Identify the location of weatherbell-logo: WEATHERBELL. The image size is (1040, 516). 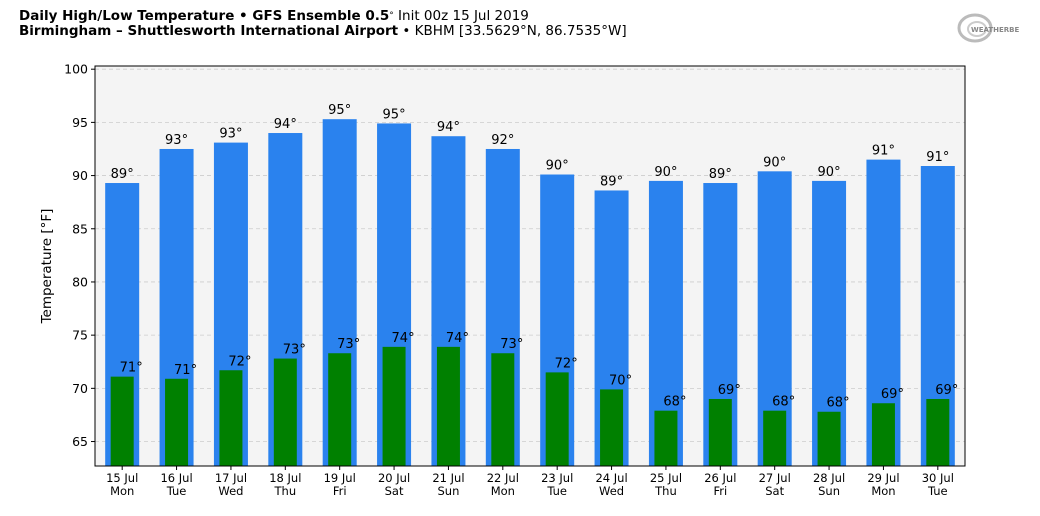
(993, 28).